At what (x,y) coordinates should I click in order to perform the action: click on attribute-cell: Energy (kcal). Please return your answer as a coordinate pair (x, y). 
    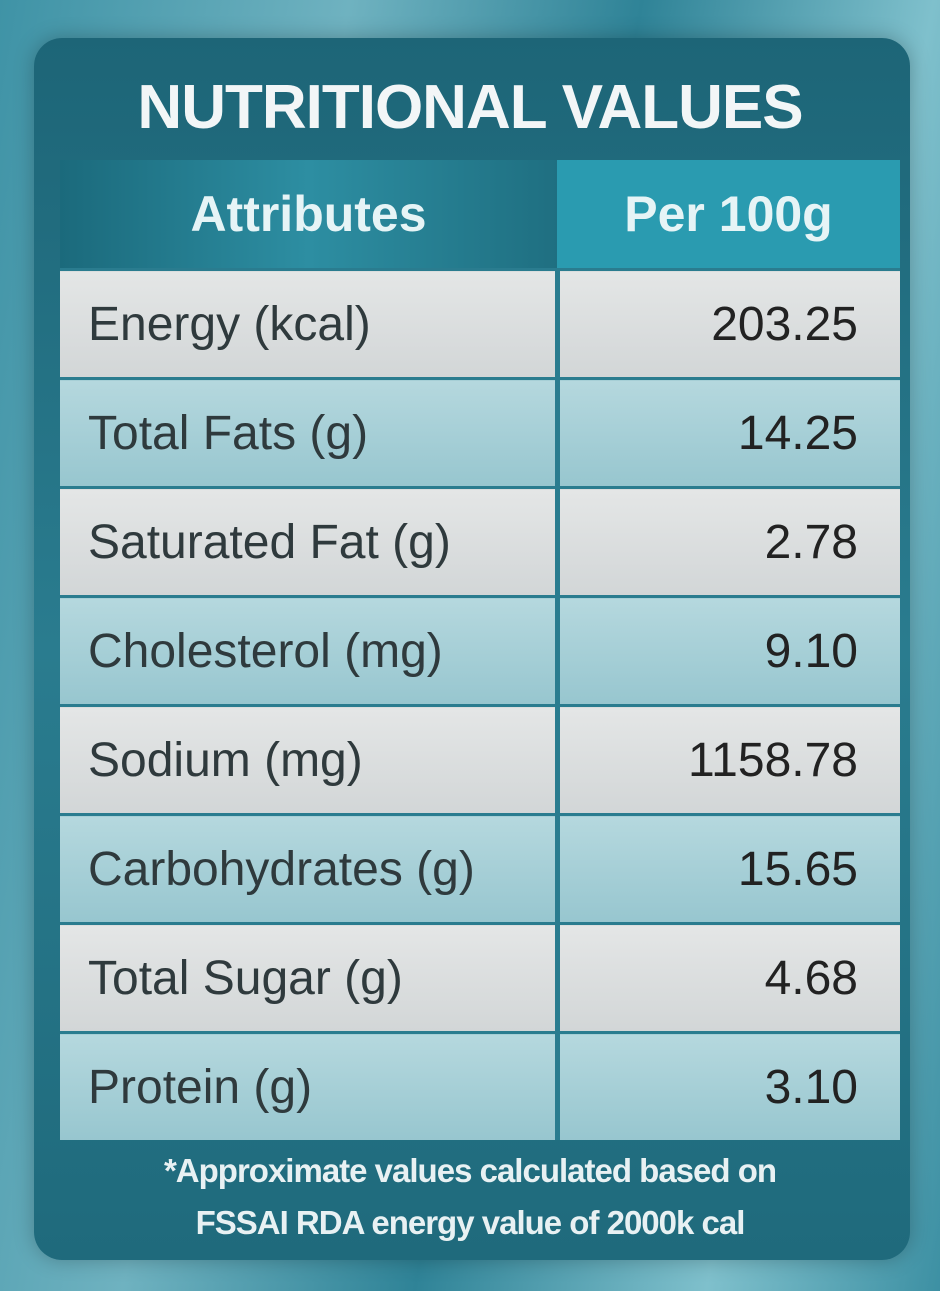
    Looking at the image, I should click on (310, 323).